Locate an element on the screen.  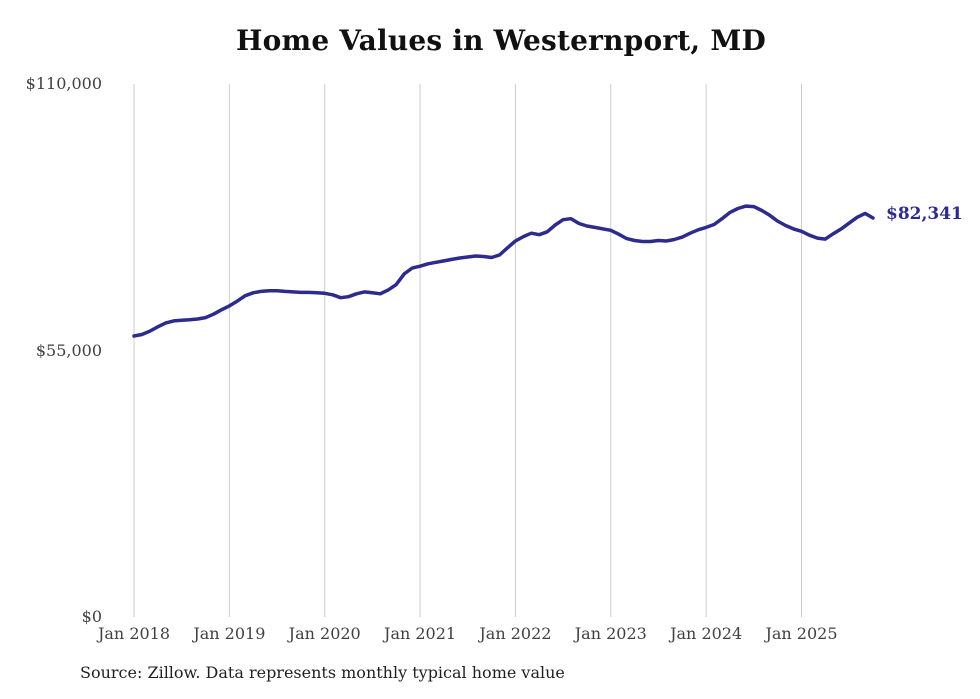
x-tick-jan-2018: Jan 2018 is located at coordinates (134, 633).